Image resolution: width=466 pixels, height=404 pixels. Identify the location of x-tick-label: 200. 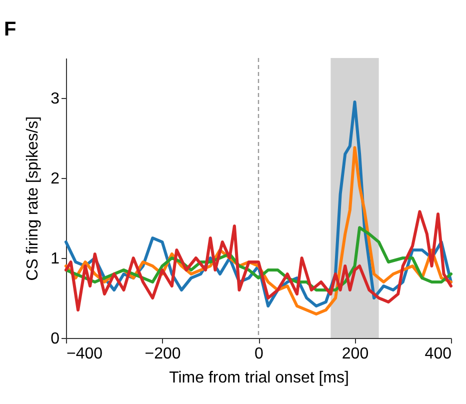
(355, 354).